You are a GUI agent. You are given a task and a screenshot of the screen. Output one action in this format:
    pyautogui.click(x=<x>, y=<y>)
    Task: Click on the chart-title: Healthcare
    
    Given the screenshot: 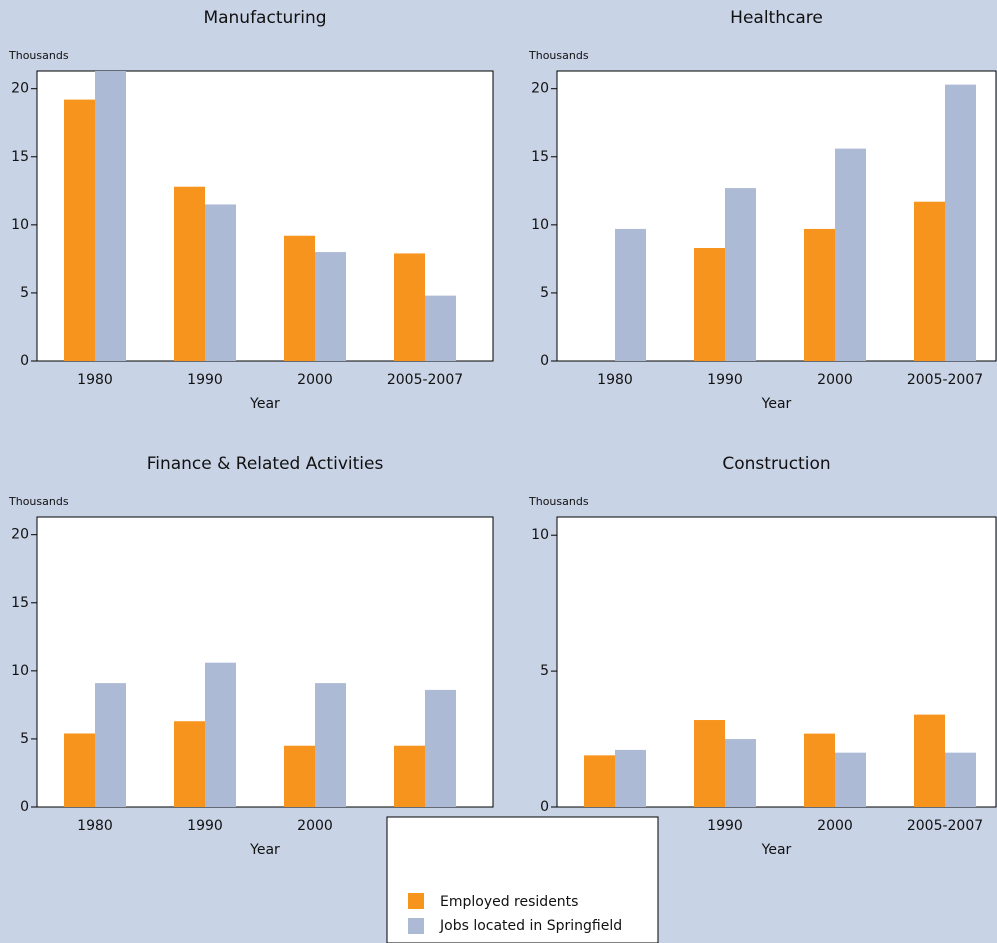 What is the action you would take?
    pyautogui.click(x=776, y=18)
    